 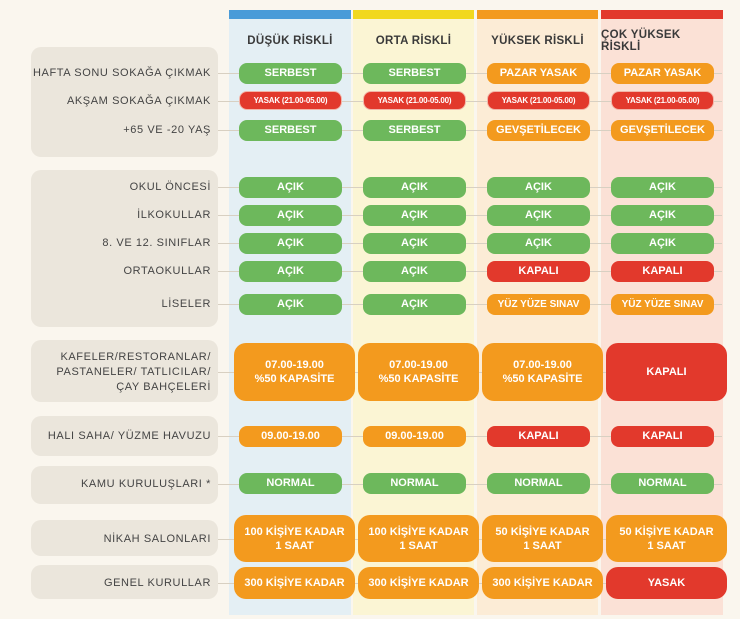 What do you see at coordinates (156, 243) in the screenshot?
I see `row-label-grades-8-12: 8. VE 12. SINIFLAR` at bounding box center [156, 243].